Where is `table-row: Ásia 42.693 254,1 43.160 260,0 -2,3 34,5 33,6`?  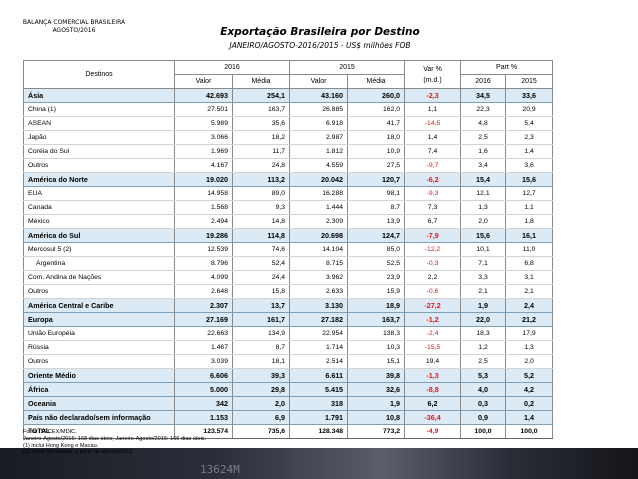 table-row: Ásia 42.693 254,1 43.160 260,0 -2,3 34,5 33,6 is located at coordinates (315, 95).